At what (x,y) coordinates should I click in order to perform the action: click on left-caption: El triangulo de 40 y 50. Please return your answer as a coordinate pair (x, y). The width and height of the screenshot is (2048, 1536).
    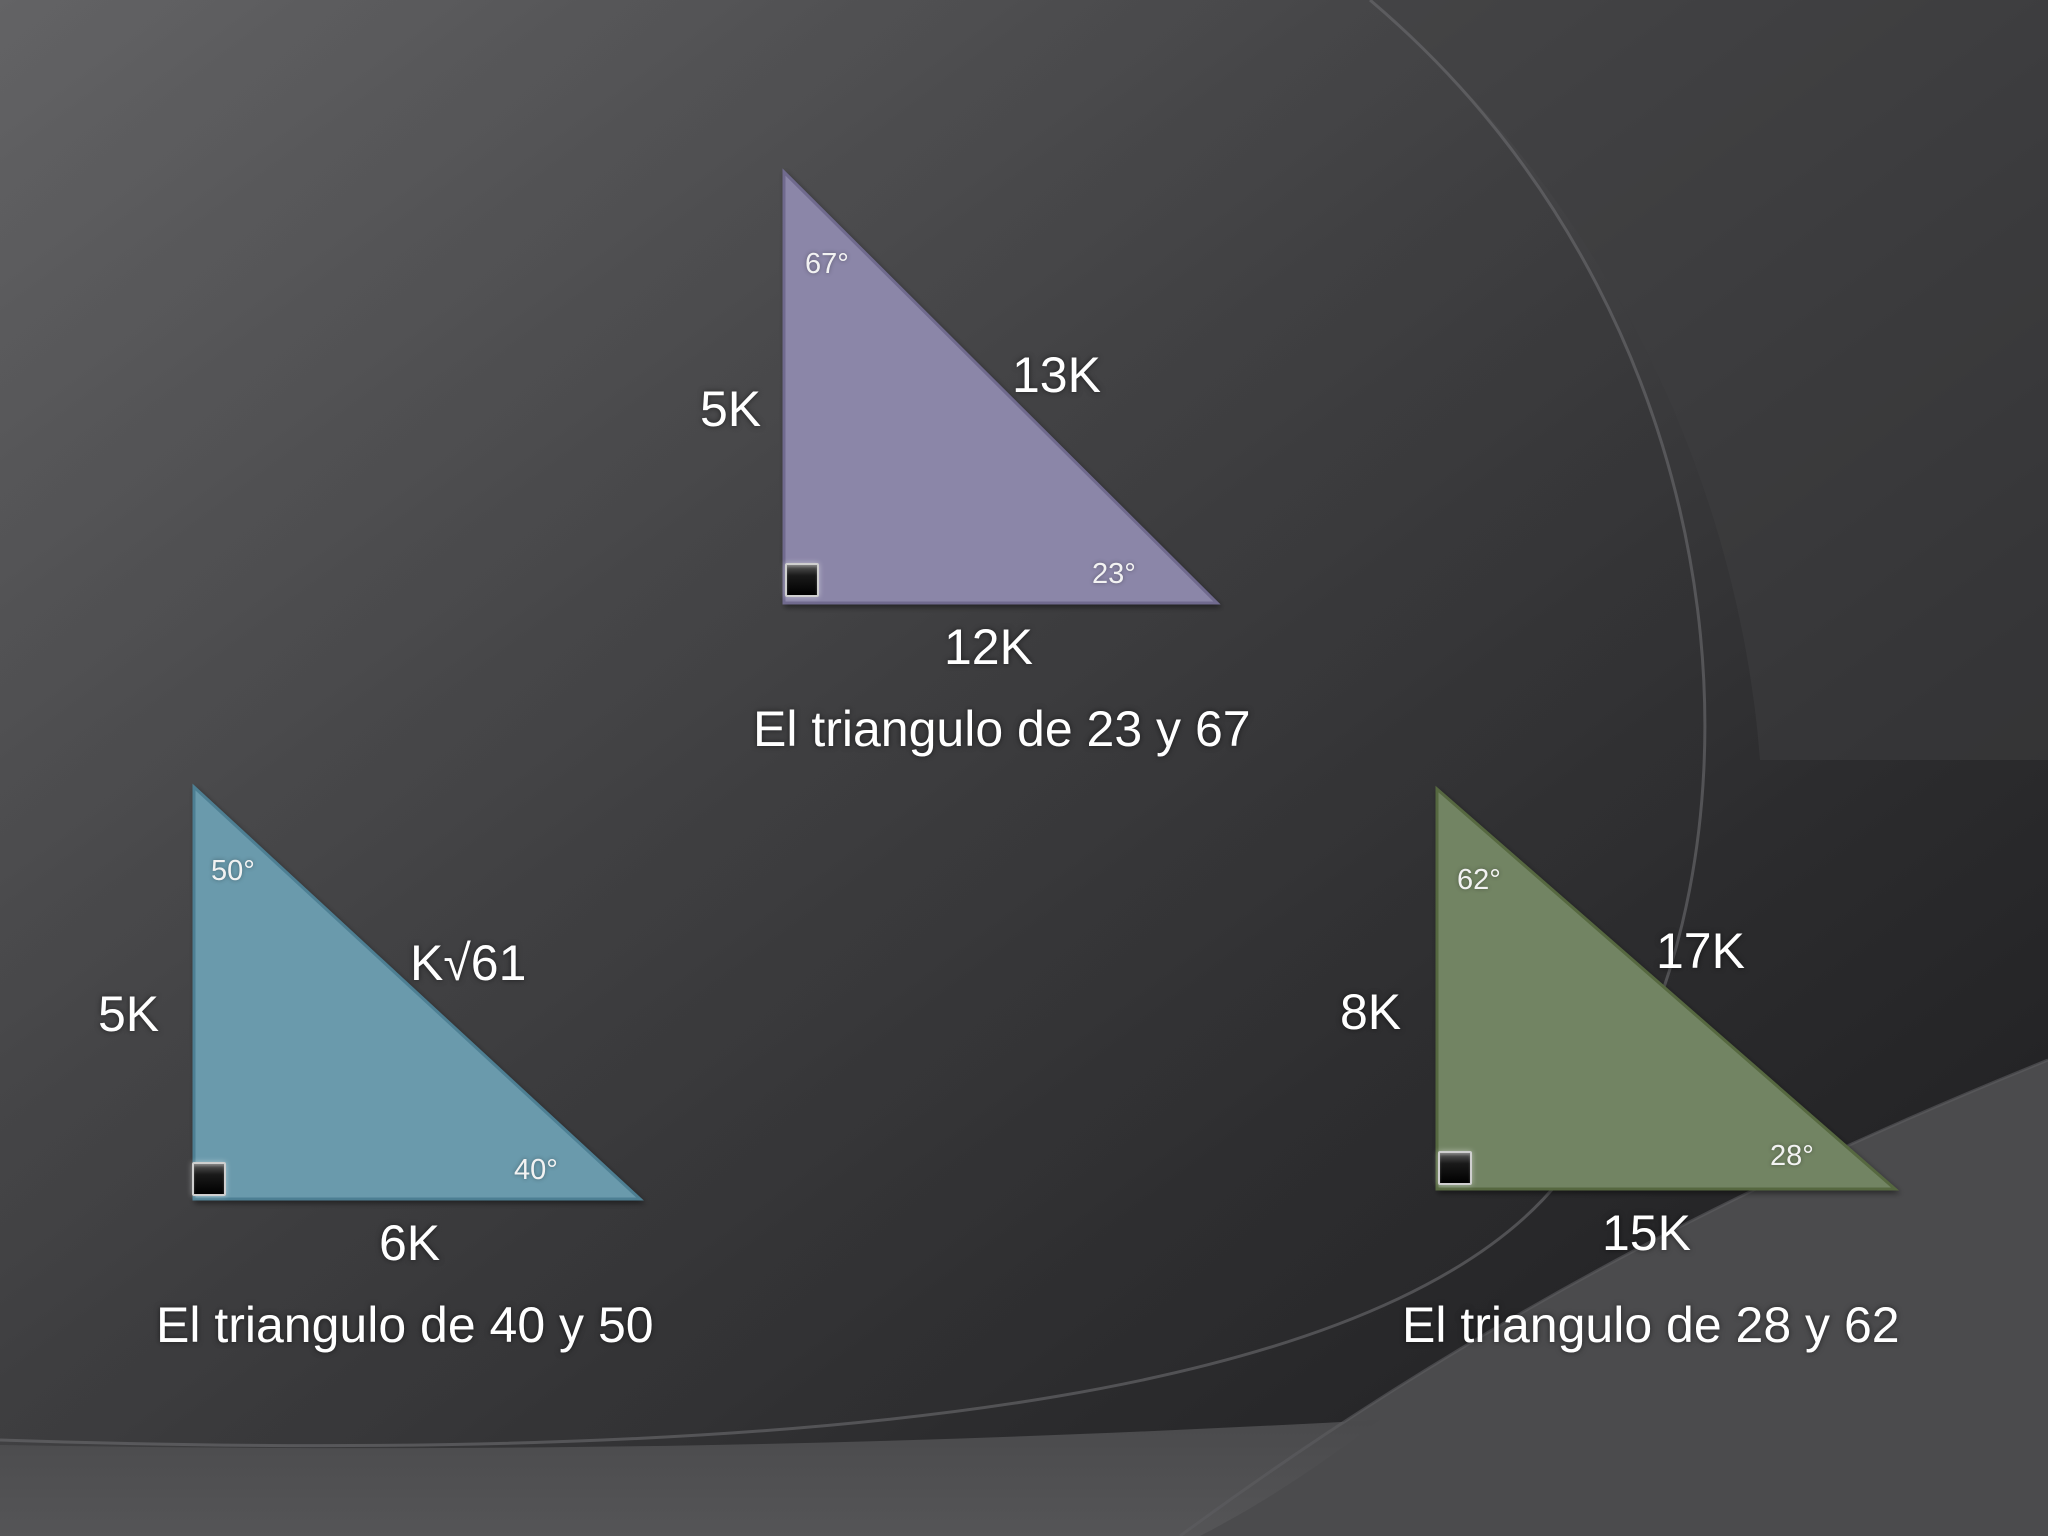
    Looking at the image, I should click on (405, 1325).